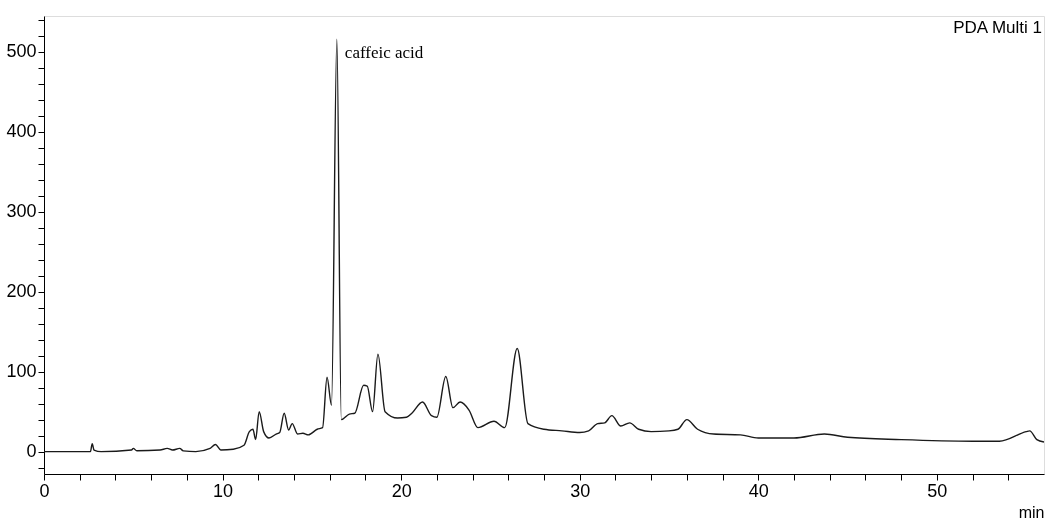 The image size is (1062, 529). What do you see at coordinates (21, 51) in the screenshot?
I see `y-tick-label: 500` at bounding box center [21, 51].